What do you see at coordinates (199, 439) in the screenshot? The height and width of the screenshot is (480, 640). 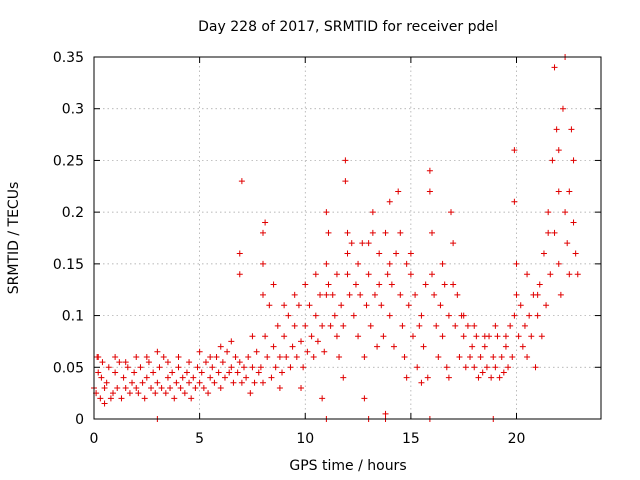 I see `x-tick-label: 5` at bounding box center [199, 439].